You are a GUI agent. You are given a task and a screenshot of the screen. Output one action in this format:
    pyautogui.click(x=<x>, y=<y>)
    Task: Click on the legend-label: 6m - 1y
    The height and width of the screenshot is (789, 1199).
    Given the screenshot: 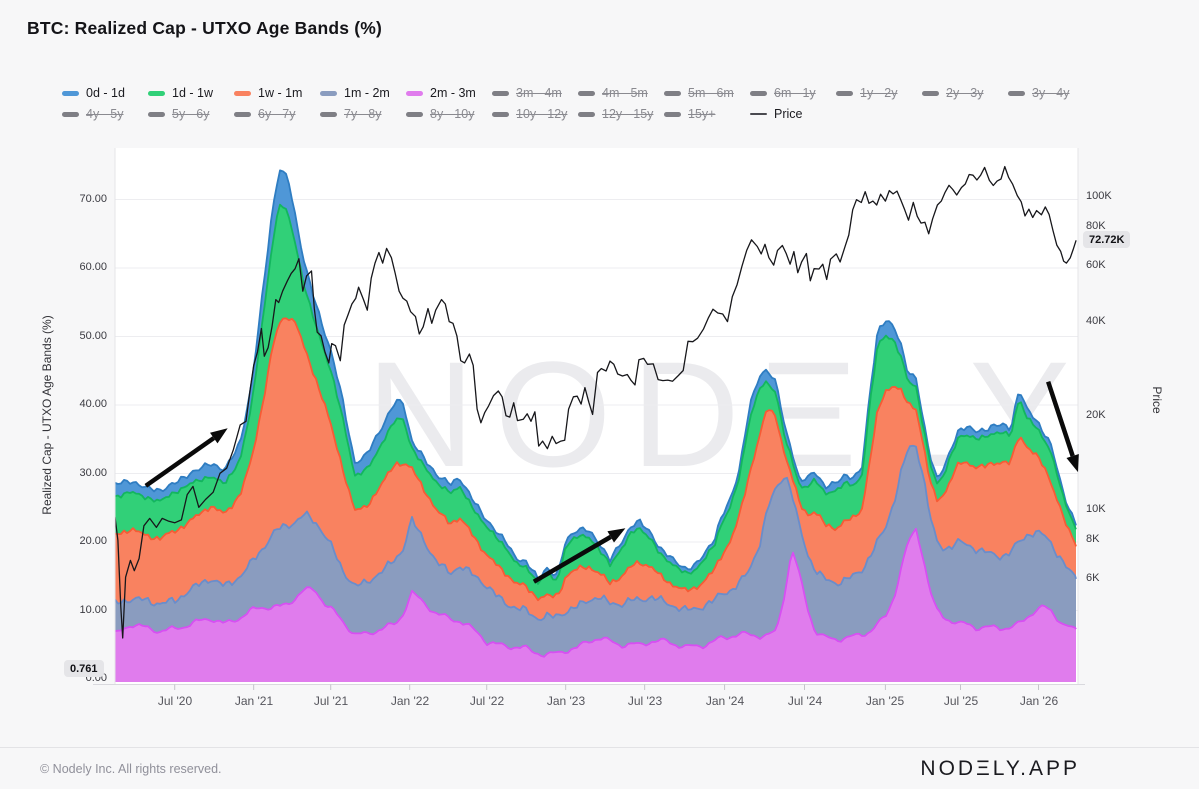 What is the action you would take?
    pyautogui.click(x=795, y=93)
    